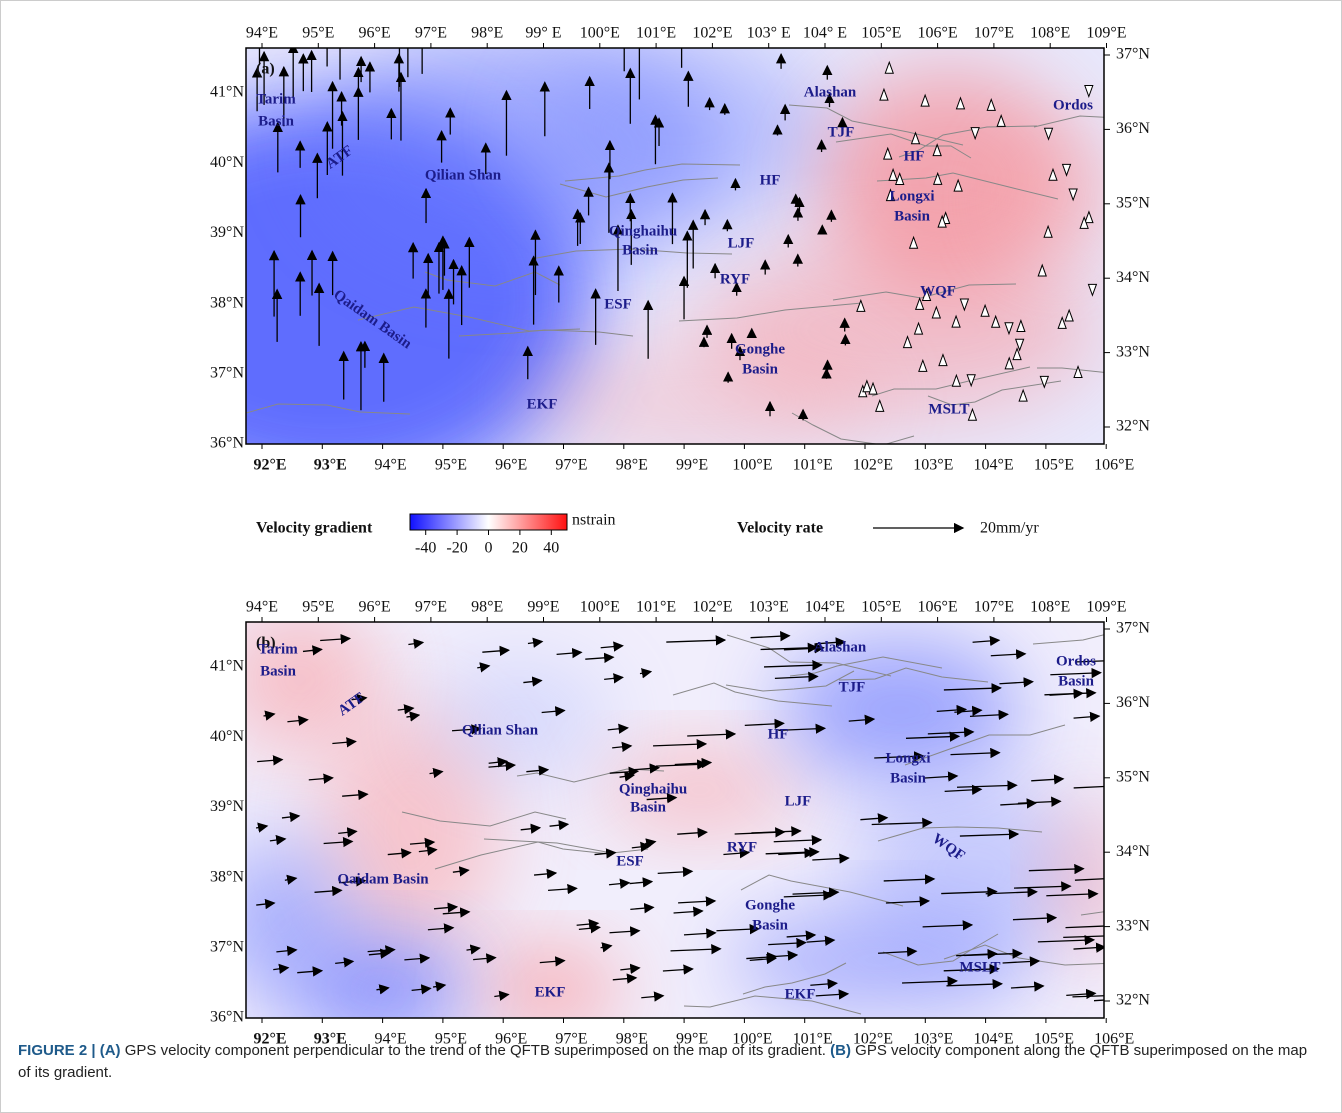 The image size is (1342, 1113). What do you see at coordinates (266, 643) in the screenshot?
I see `panel-label: (b)` at bounding box center [266, 643].